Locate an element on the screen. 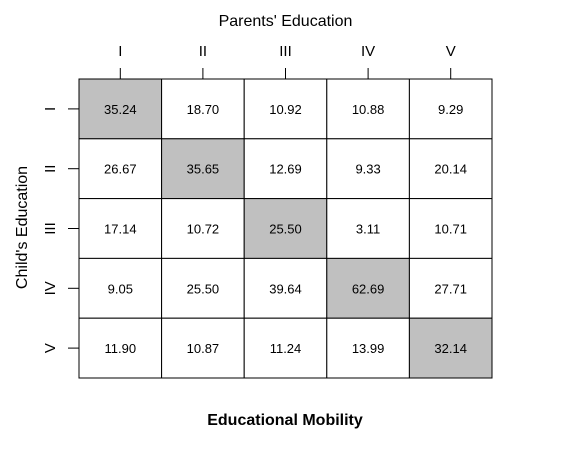 This screenshot has height=475, width=571. cell-value: 26.67 is located at coordinates (120, 169).